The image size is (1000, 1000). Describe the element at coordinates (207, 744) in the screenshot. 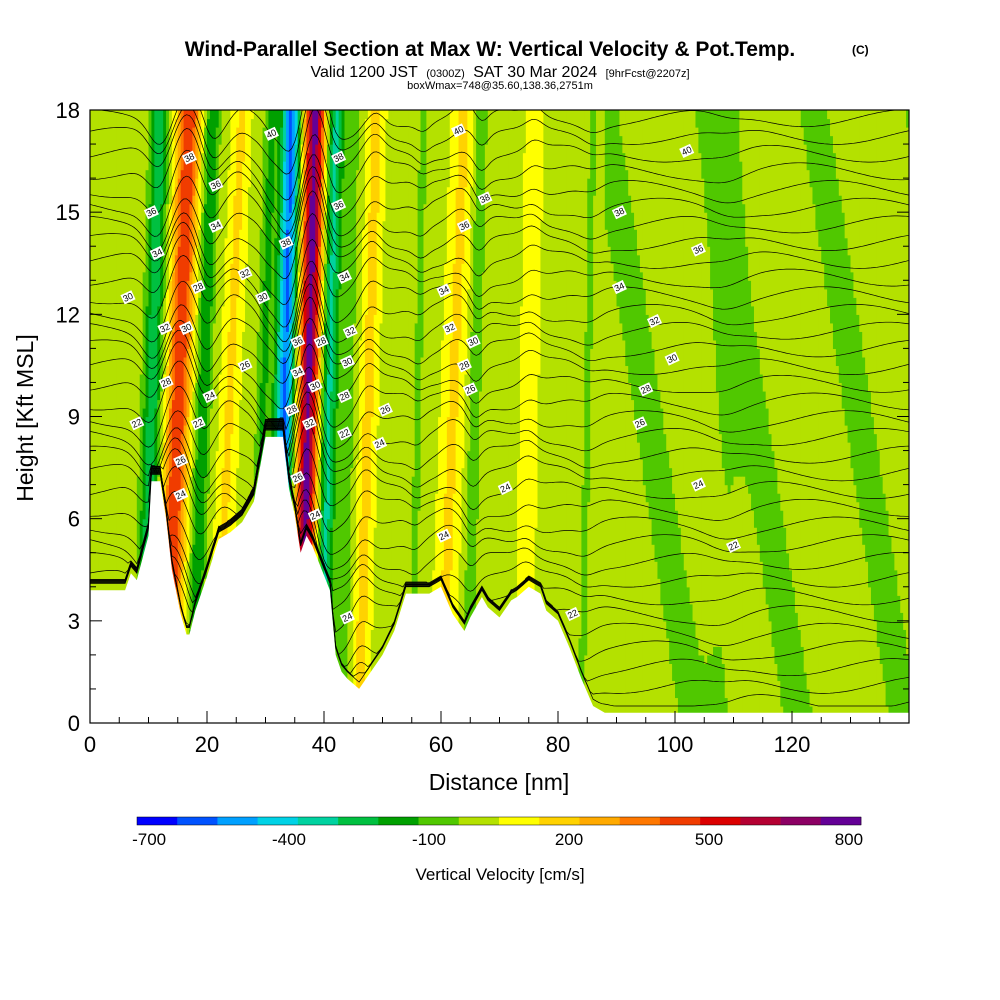

I see `x-tick-label: 20` at that location.